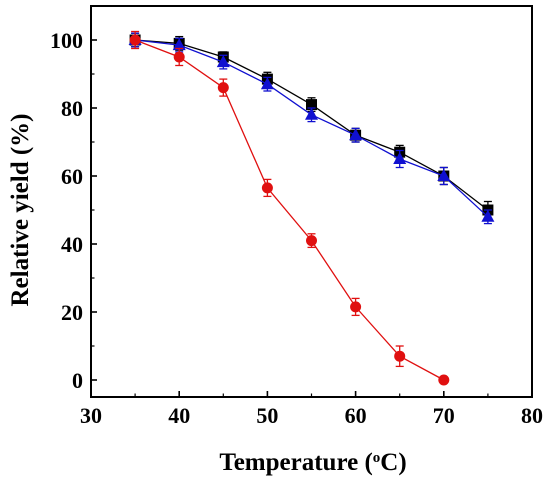 The width and height of the screenshot is (550, 480). What do you see at coordinates (72, 108) in the screenshot?
I see `y-tick-label: 80` at bounding box center [72, 108].